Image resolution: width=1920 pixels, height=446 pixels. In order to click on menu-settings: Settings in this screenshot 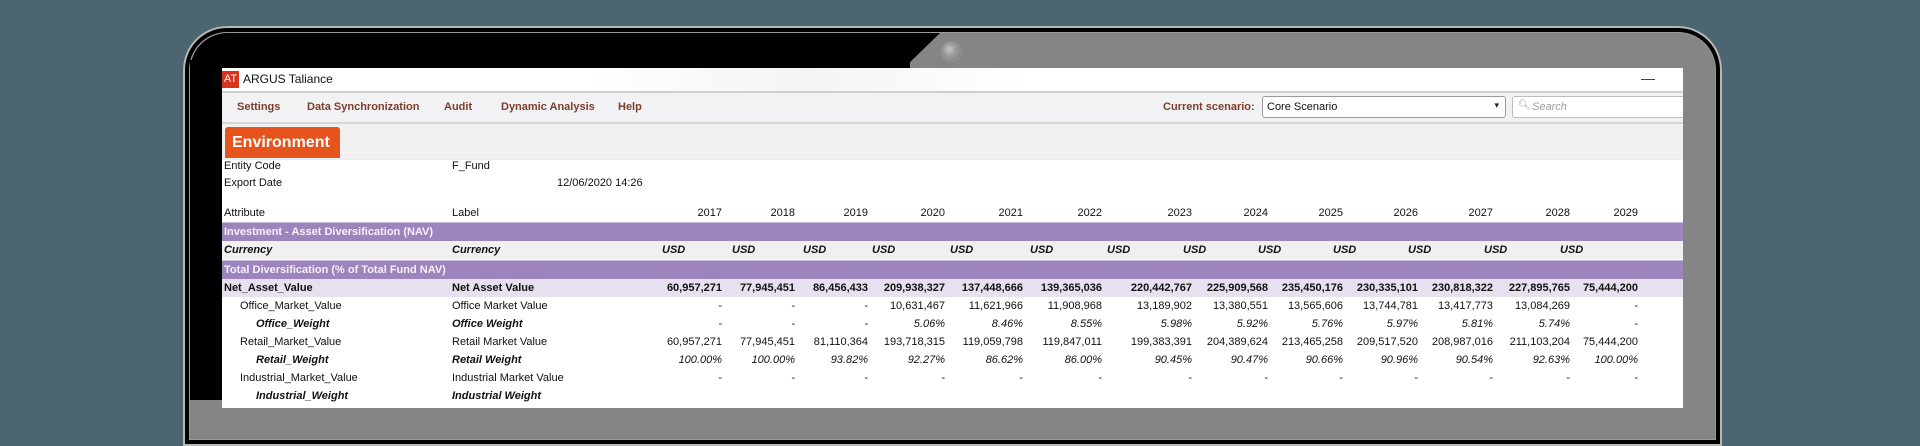, I will do `click(259, 107)`.